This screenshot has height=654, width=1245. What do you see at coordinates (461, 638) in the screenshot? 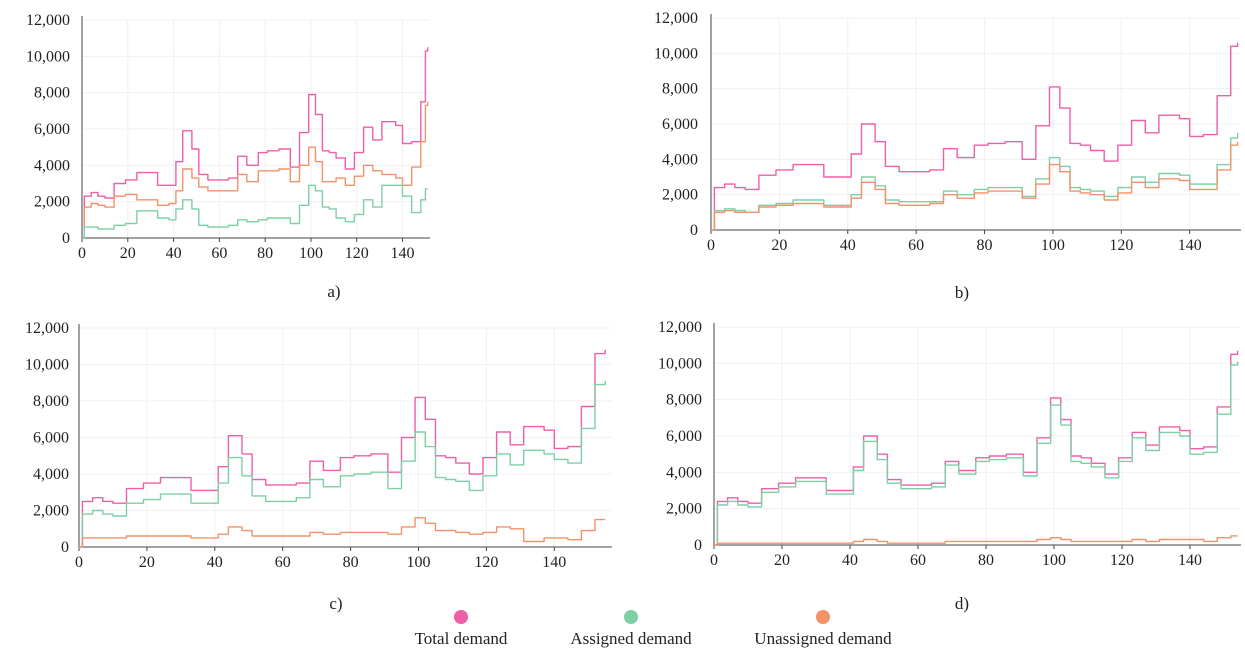
I see `legend-label-total-demand: Total demand` at bounding box center [461, 638].